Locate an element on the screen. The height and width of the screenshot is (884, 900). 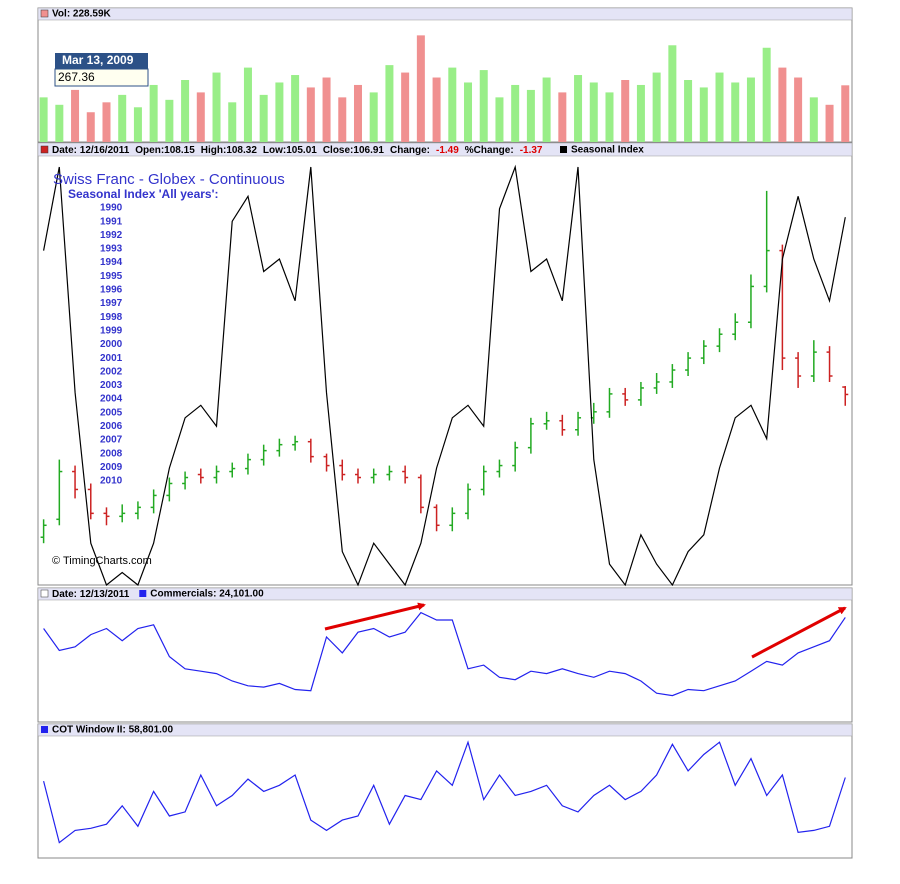
year-label: 1996 is located at coordinates (111, 290).